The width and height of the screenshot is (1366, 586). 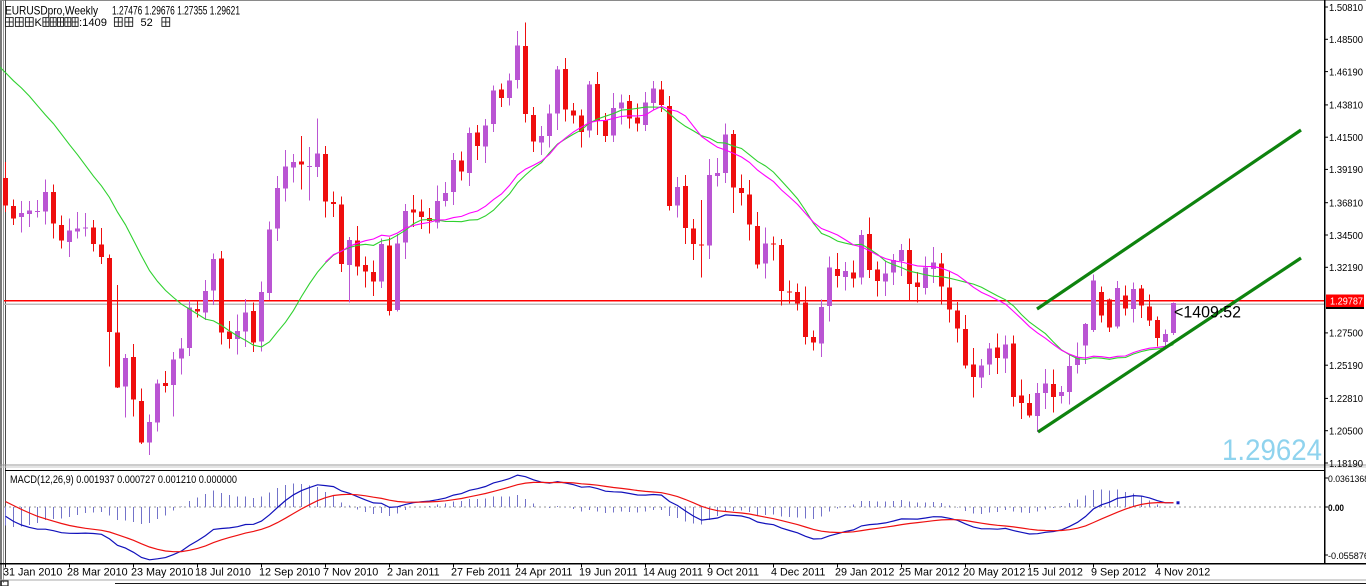 I want to click on svg-text: 20 May 2012, so click(x=994, y=573).